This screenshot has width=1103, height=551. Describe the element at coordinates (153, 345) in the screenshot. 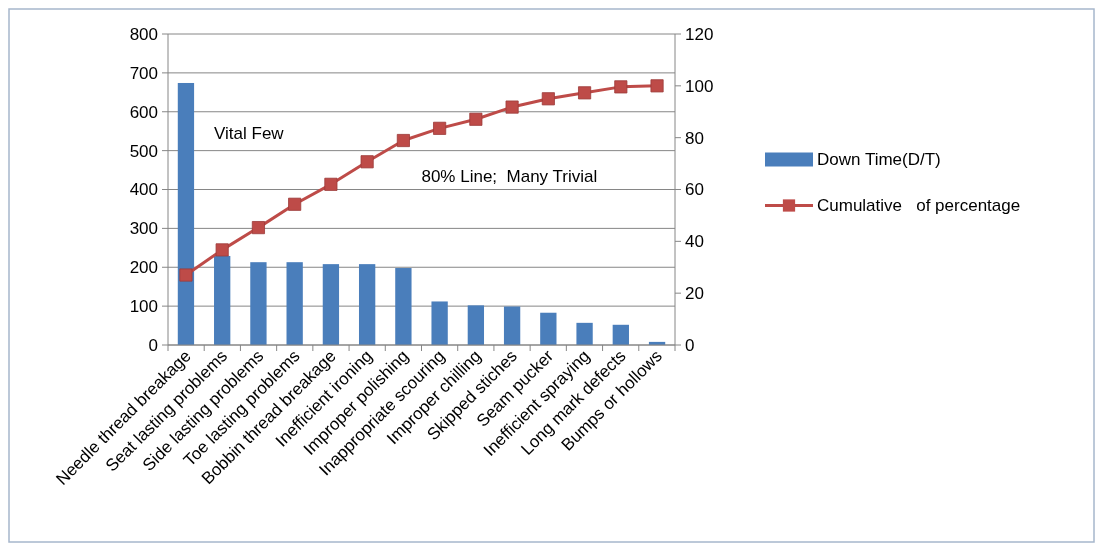

I see `y-tick-label: 0` at that location.